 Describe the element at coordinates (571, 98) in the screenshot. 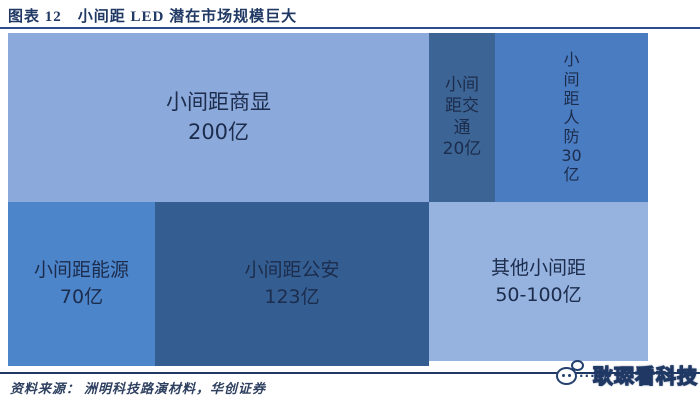

I see `block-label: 小间距人防` at that location.